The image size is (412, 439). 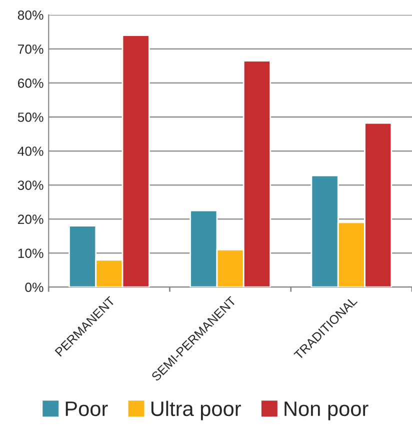 What do you see at coordinates (31, 83) in the screenshot?
I see `y-tick-label: 60%` at bounding box center [31, 83].